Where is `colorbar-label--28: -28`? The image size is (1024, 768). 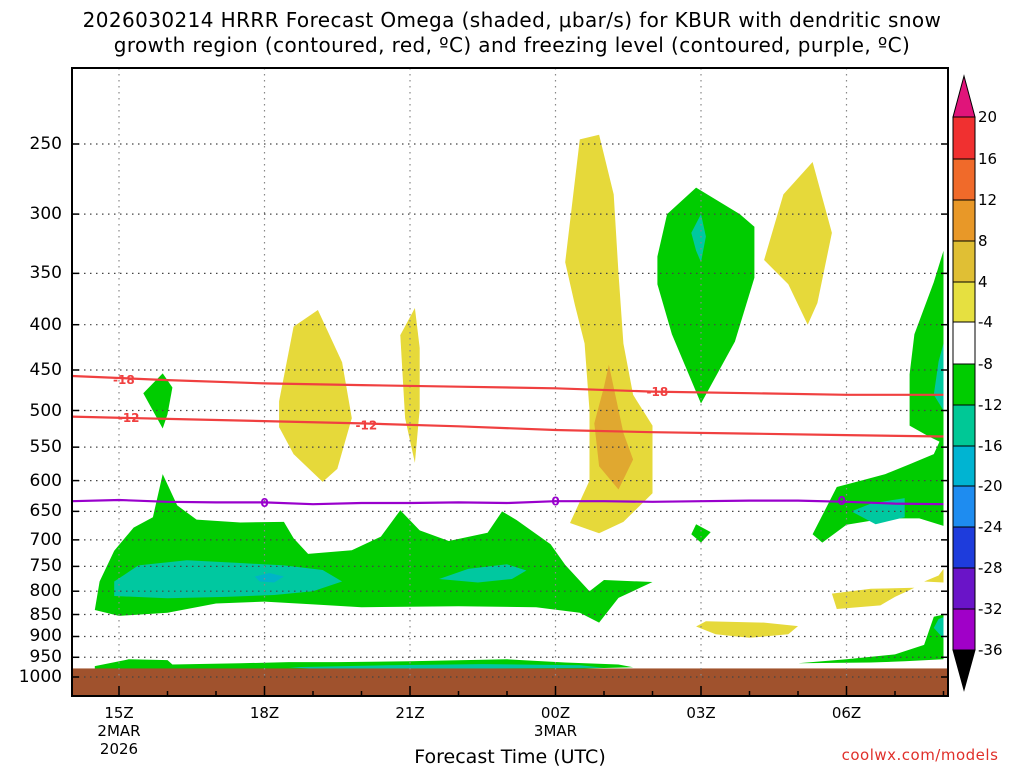
colorbar-label--28: -28 is located at coordinates (990, 568).